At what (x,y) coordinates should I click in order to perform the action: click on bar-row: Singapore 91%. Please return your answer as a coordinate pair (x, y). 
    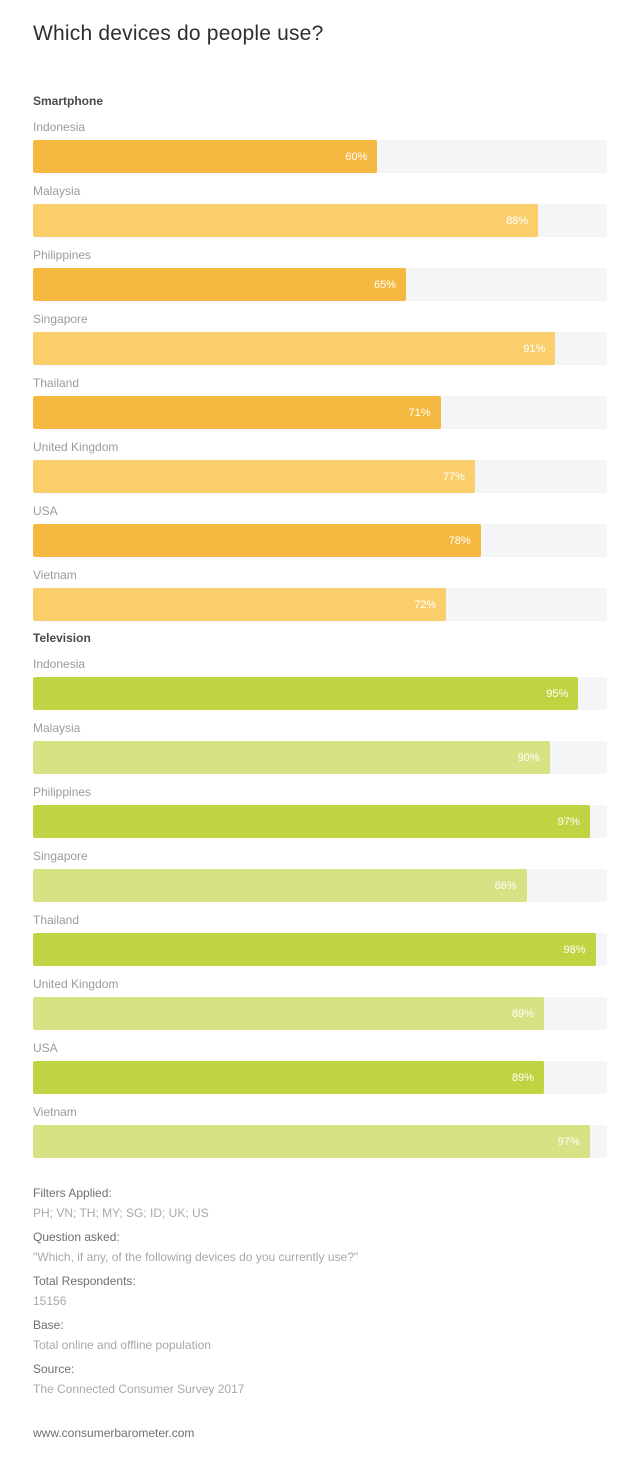
    Looking at the image, I should click on (320, 338).